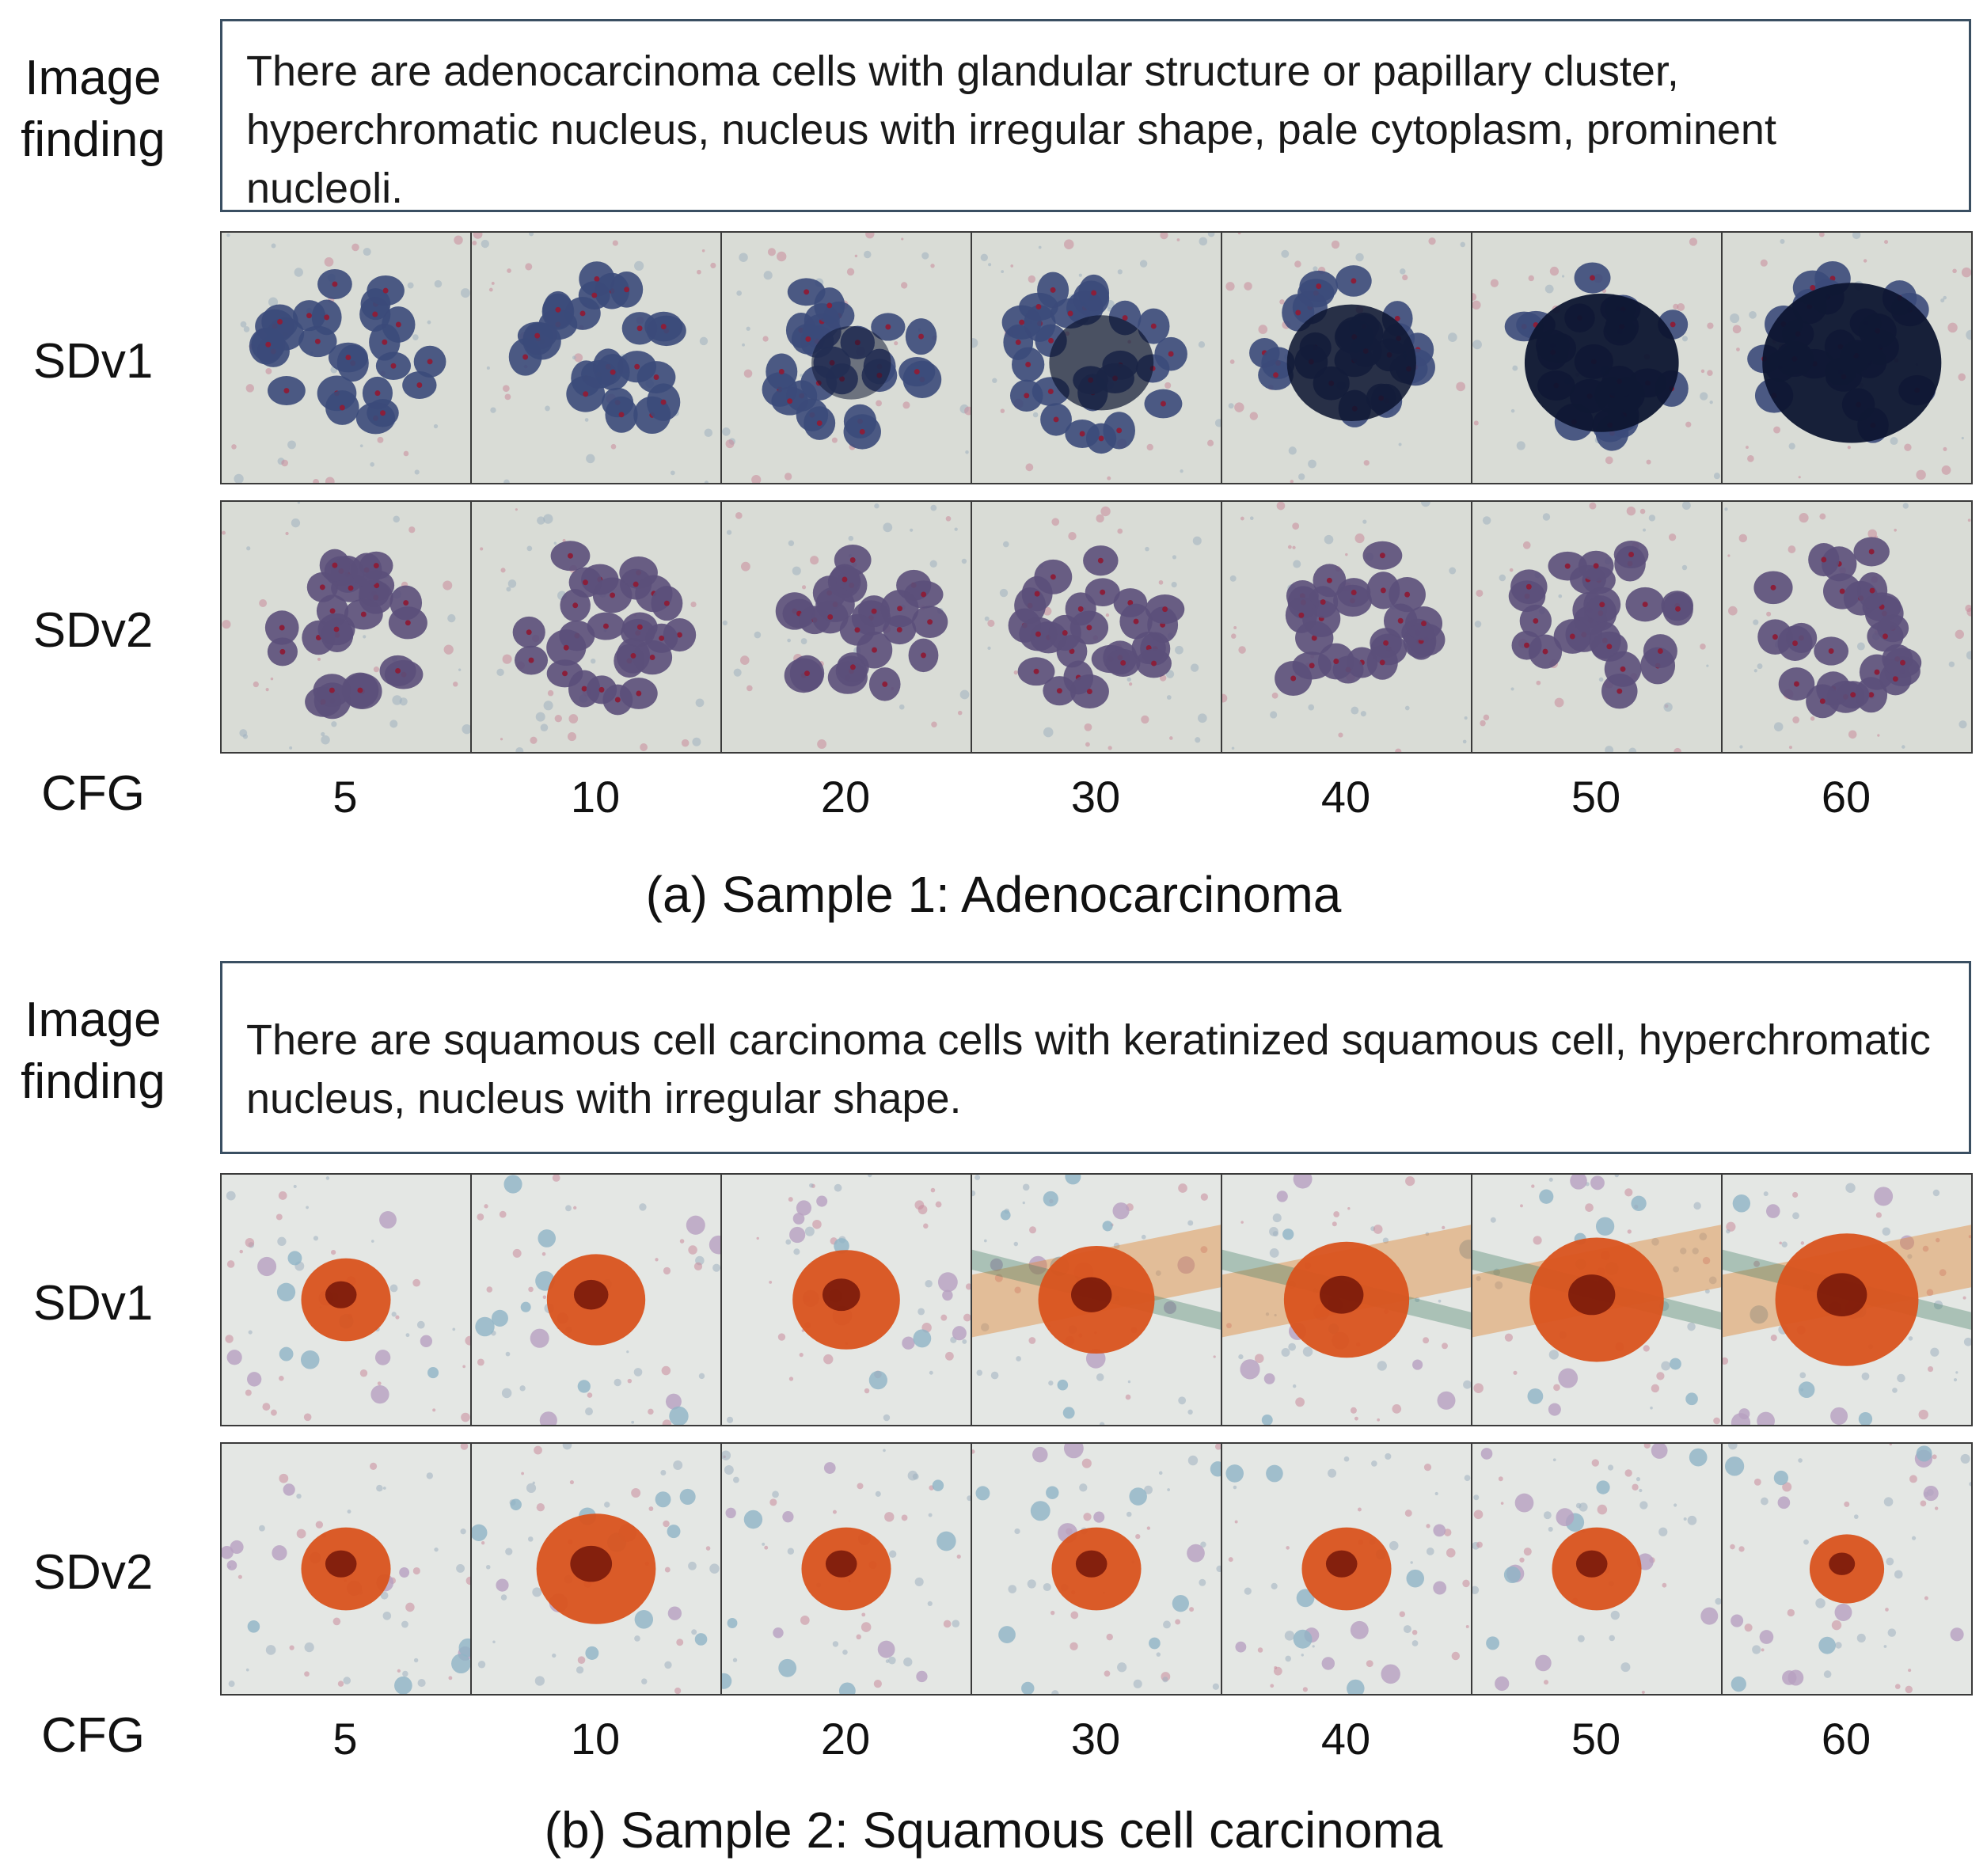 This screenshot has width=1987, height=1876. I want to click on caption-a: (a) Sample 1: Adenocarcinoma, so click(993, 894).